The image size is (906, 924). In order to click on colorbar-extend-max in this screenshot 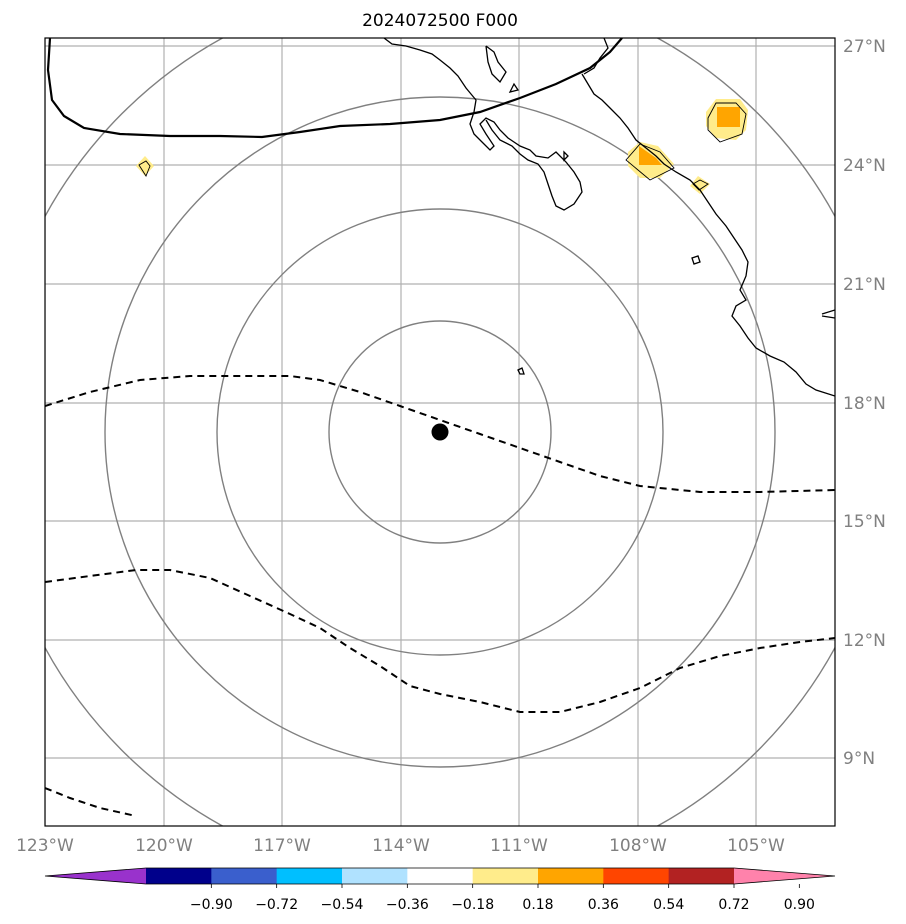, I will do `click(784, 876)`.